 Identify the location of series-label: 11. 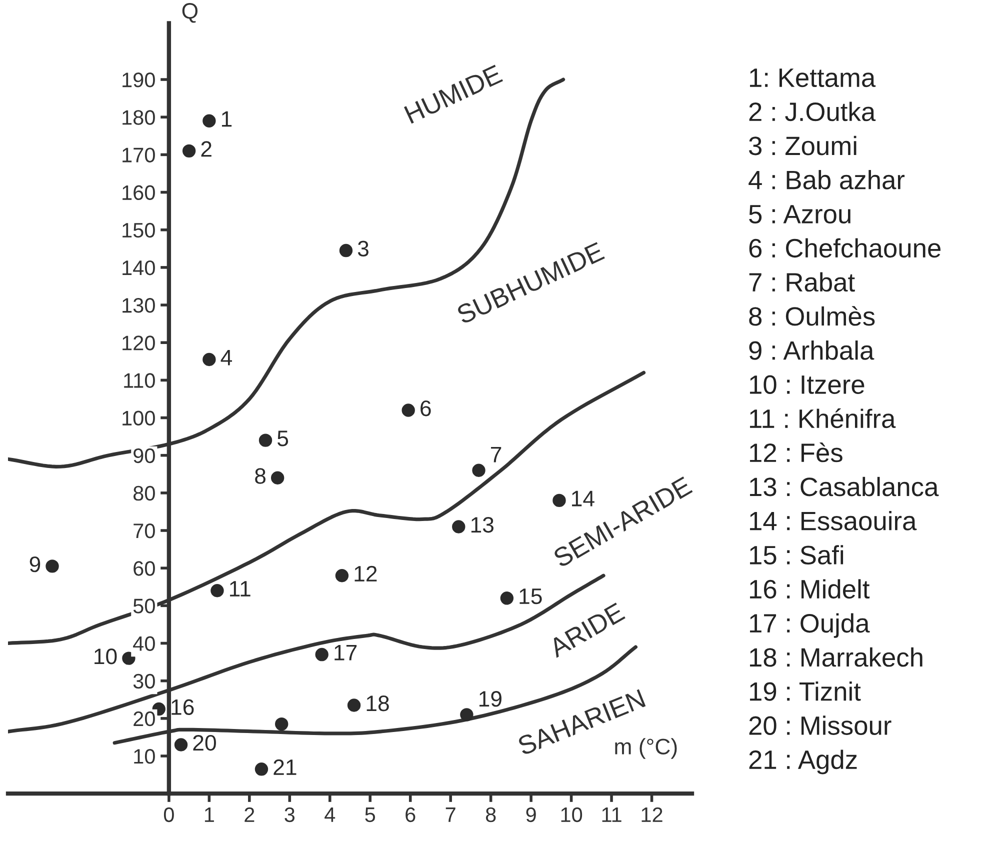
(240, 588).